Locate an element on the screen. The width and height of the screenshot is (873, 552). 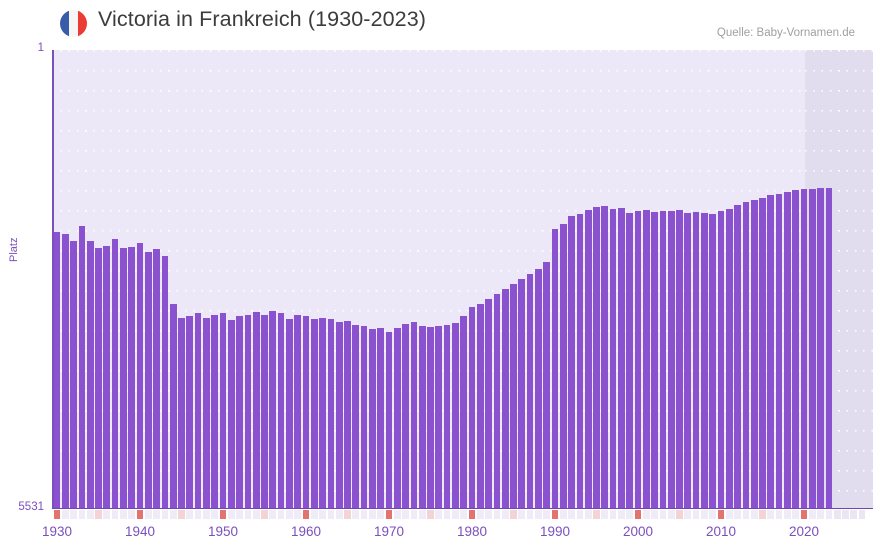
bar-1964 is located at coordinates (339, 415).